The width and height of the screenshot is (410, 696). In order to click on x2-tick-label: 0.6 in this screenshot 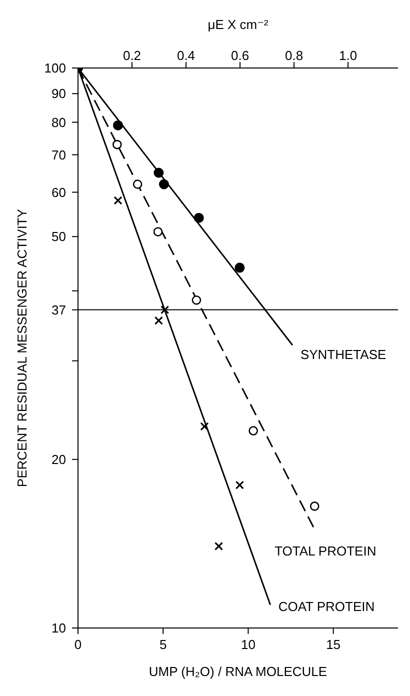, I will do `click(240, 55)`.